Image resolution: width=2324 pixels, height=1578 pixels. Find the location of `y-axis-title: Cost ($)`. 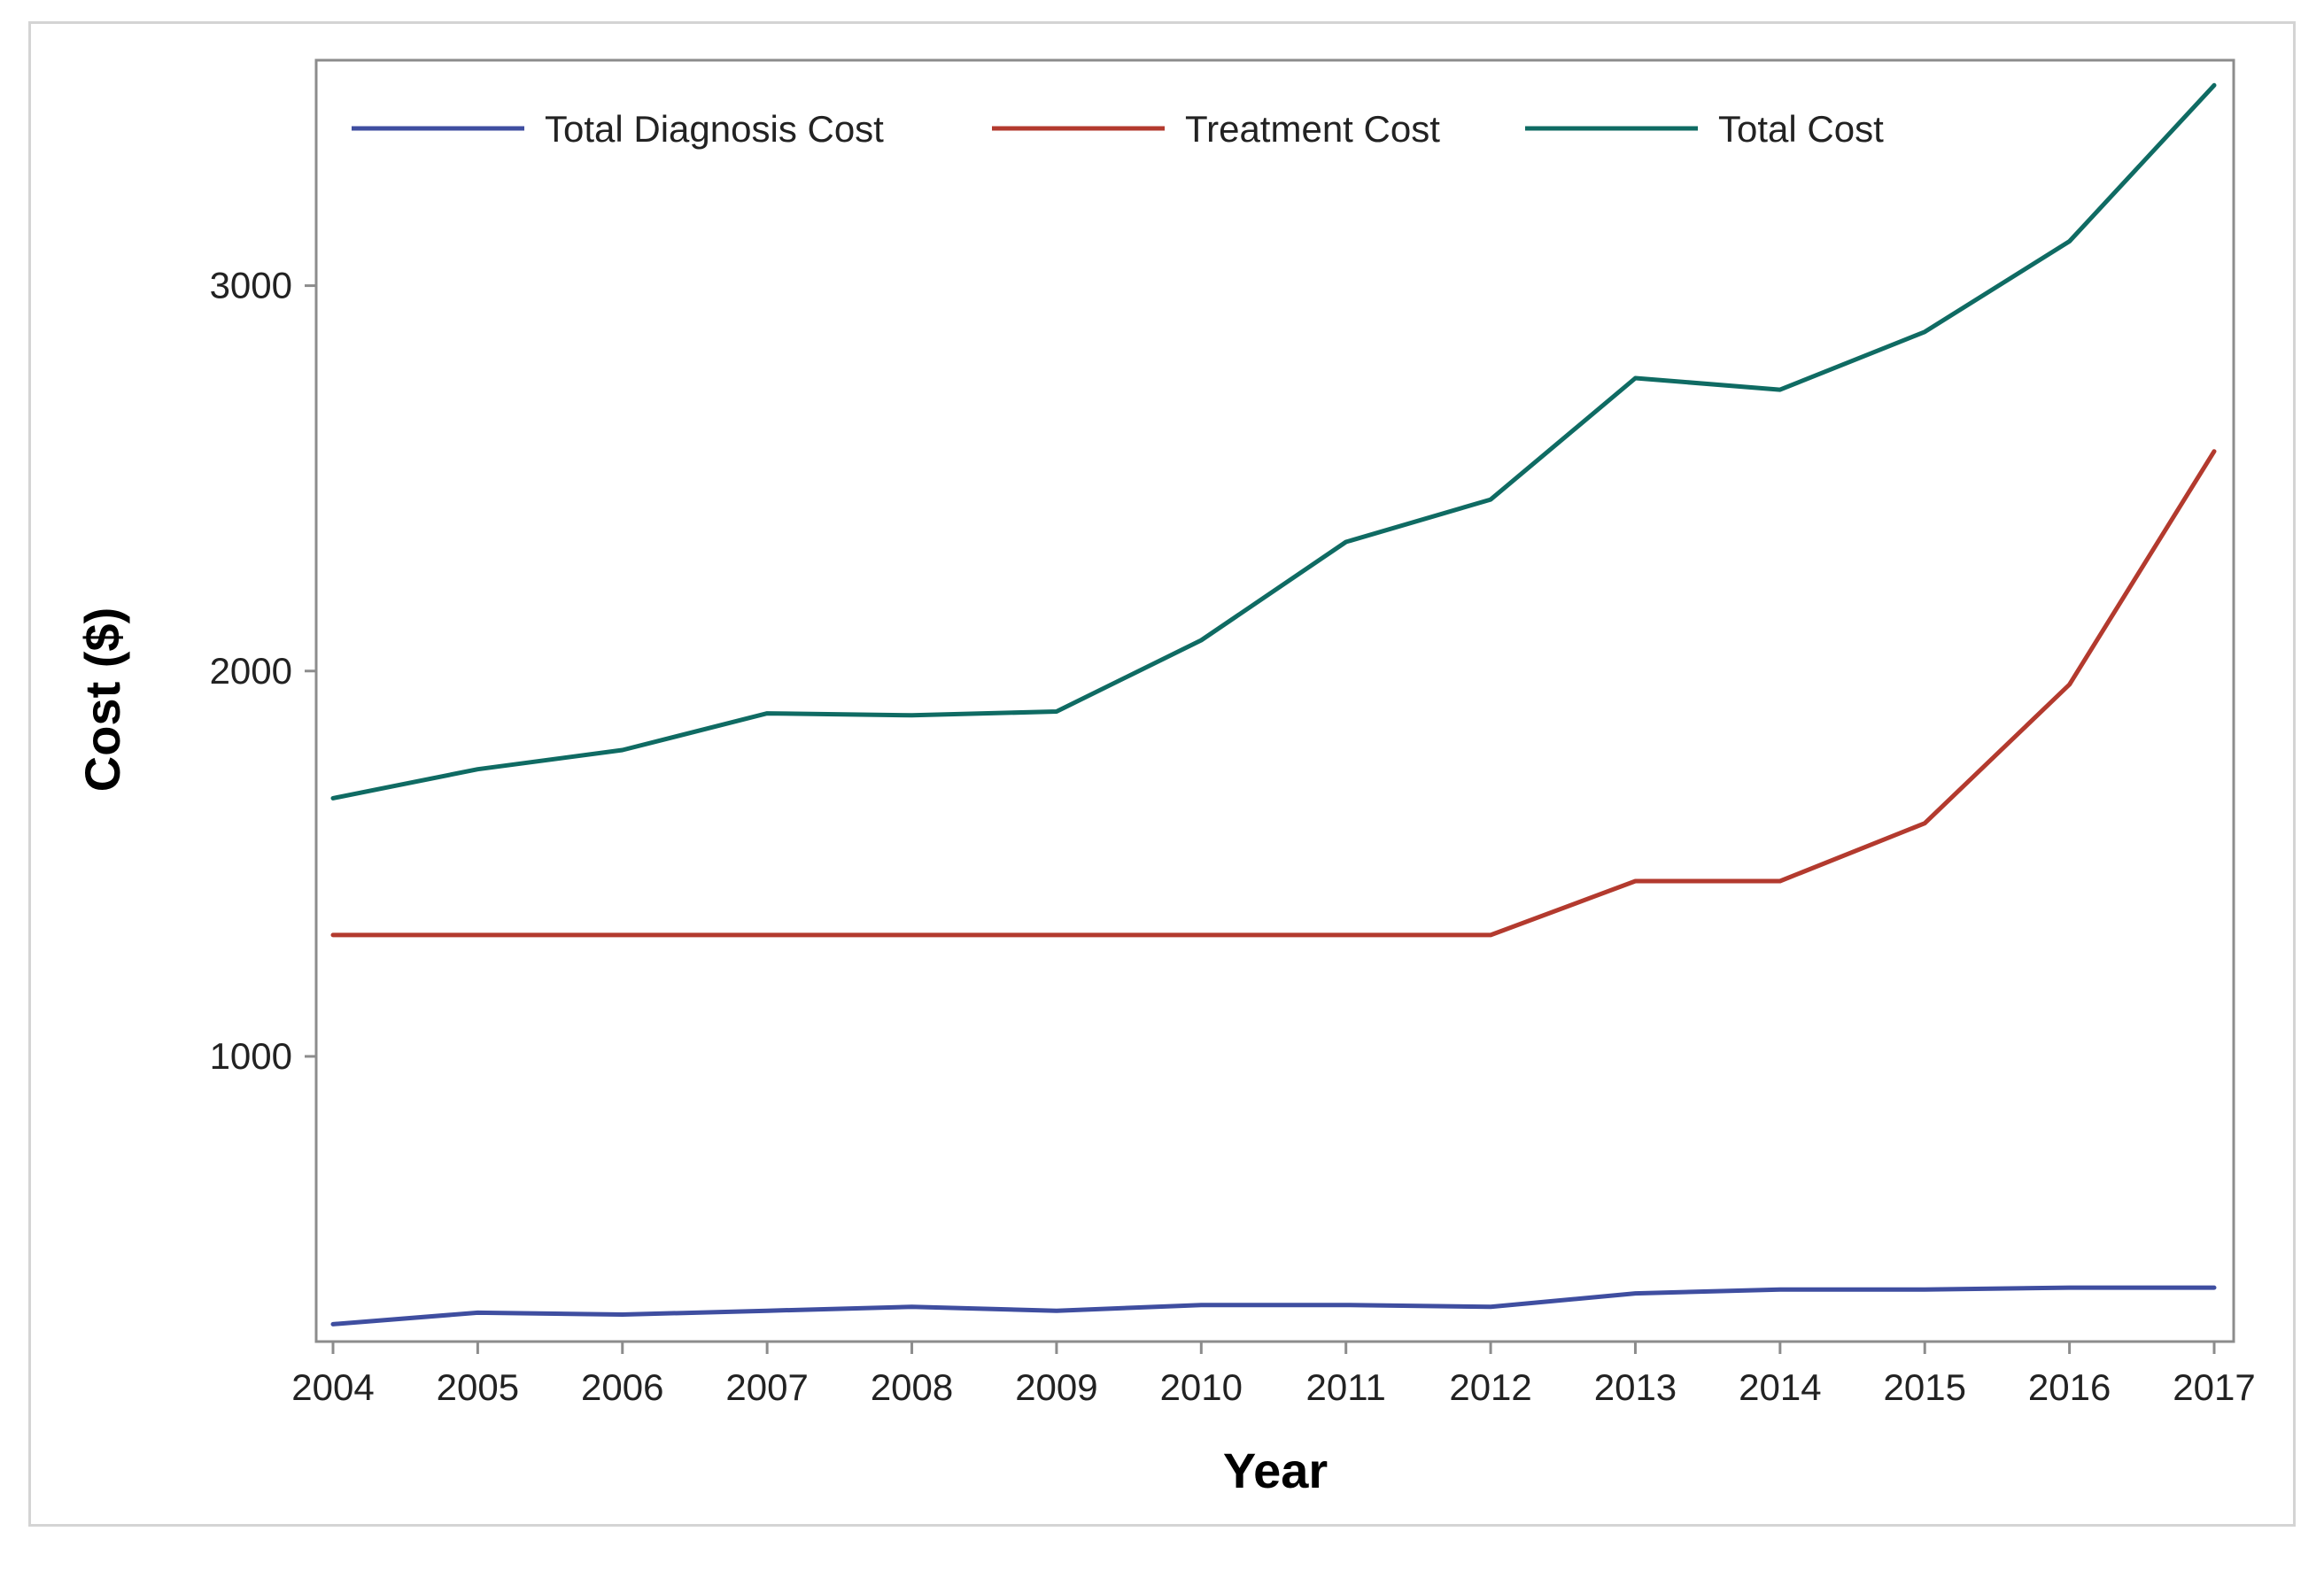

y-axis-title: Cost ($) is located at coordinates (102, 699).